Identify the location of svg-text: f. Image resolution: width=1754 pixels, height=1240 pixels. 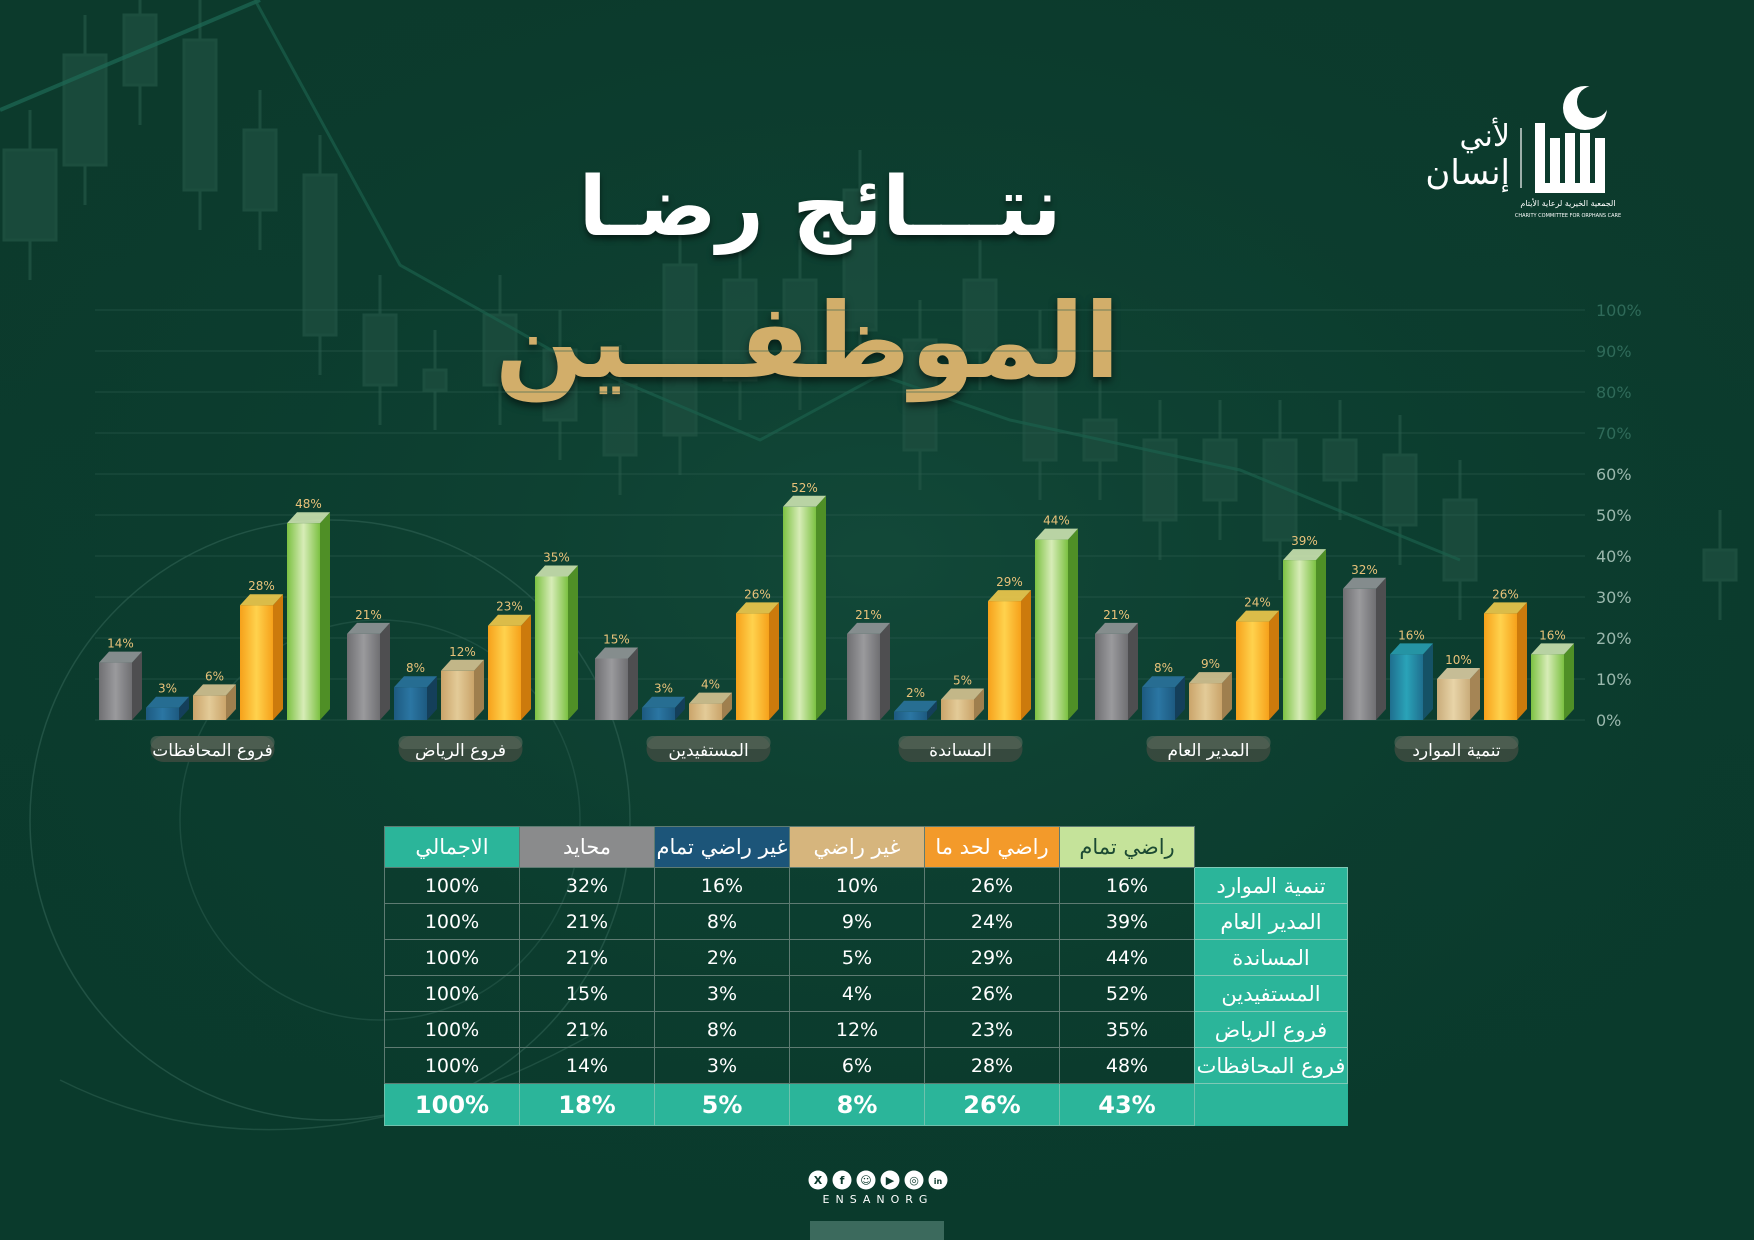
(842, 1180).